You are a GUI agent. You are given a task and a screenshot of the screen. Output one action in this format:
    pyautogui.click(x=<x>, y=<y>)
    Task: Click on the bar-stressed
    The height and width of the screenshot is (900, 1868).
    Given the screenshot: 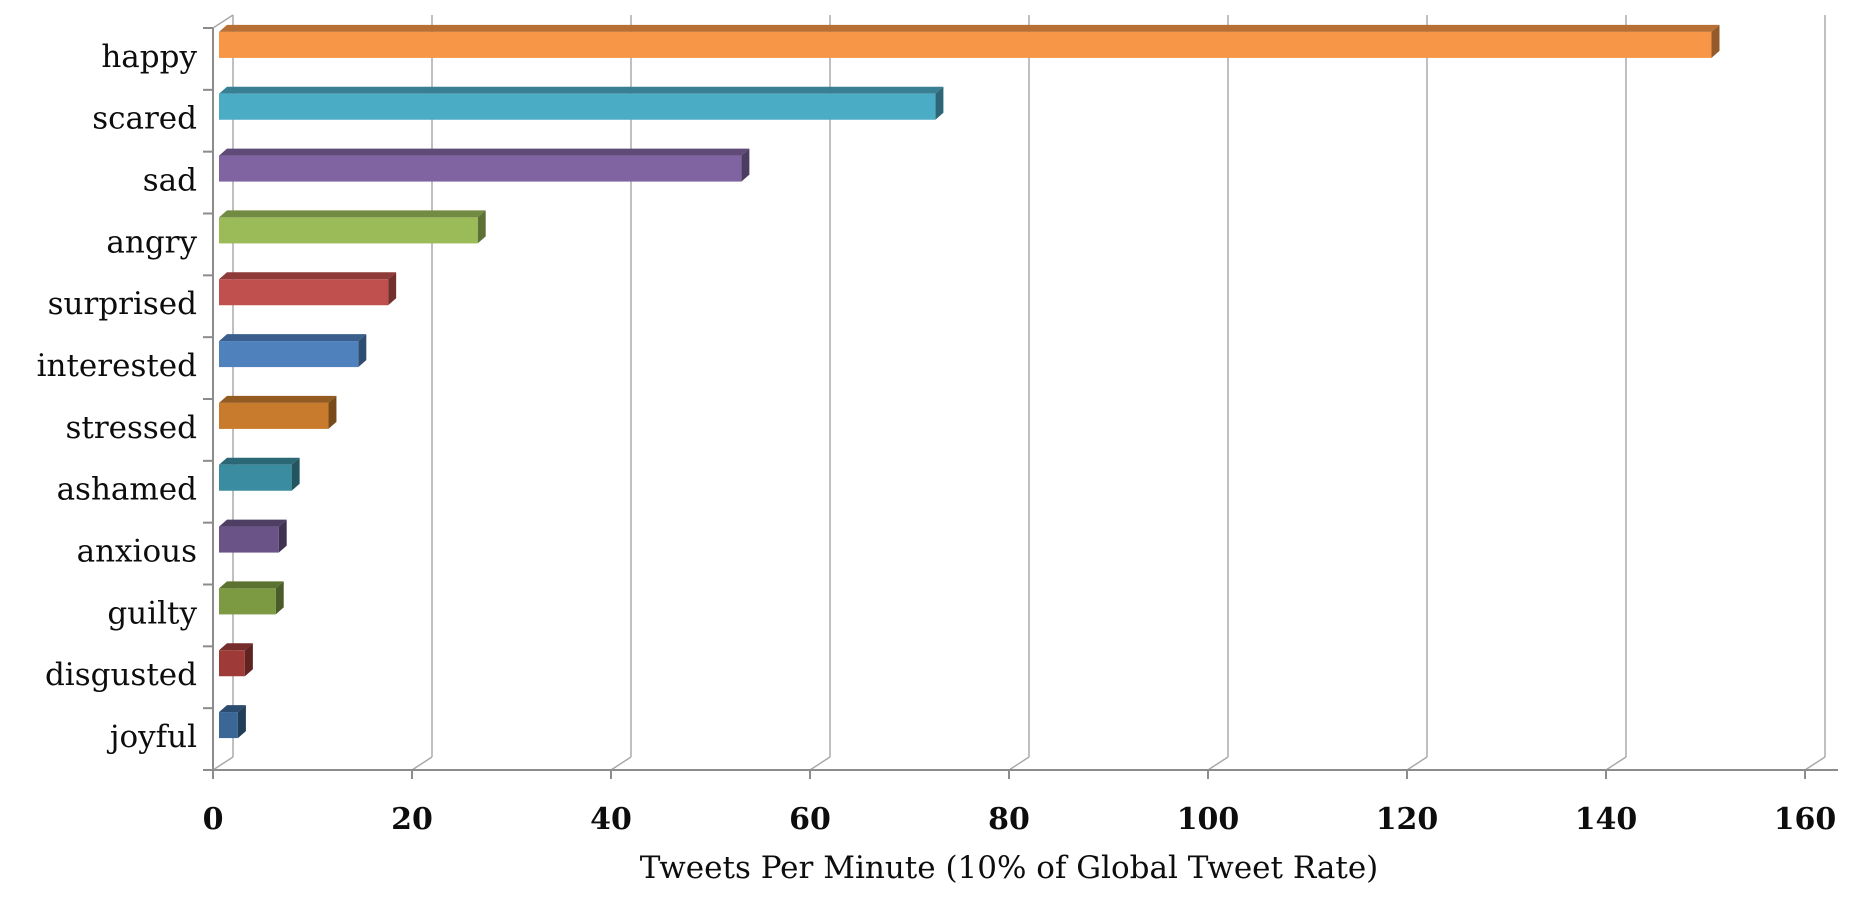 What is the action you would take?
    pyautogui.click(x=278, y=412)
    